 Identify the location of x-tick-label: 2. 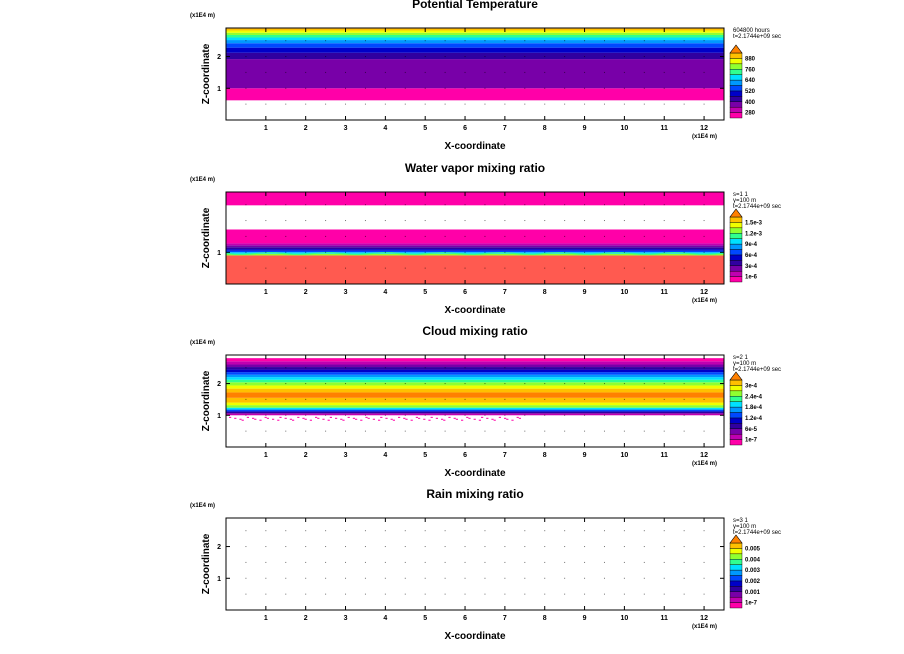
(306, 128).